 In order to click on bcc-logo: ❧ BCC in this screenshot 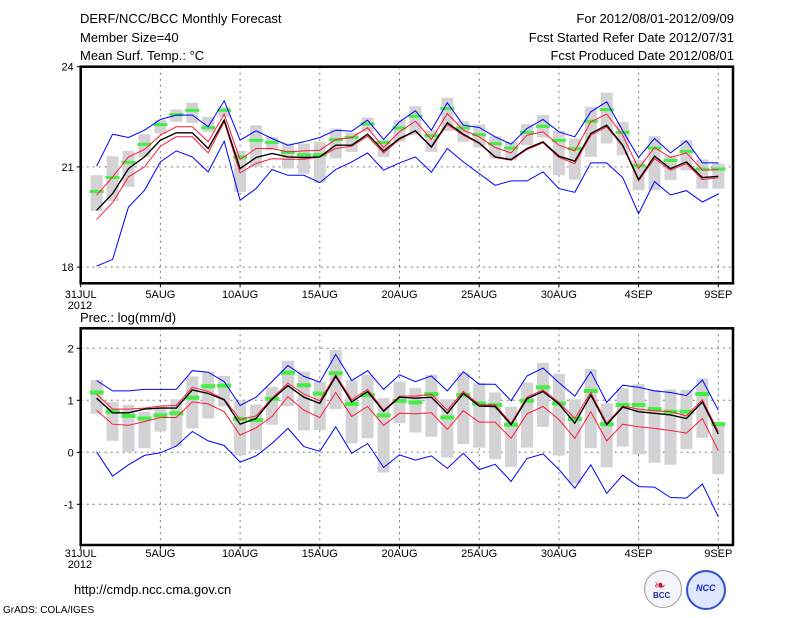, I will do `click(663, 589)`.